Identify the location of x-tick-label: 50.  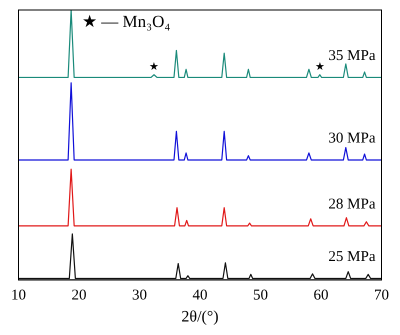
(260, 296).